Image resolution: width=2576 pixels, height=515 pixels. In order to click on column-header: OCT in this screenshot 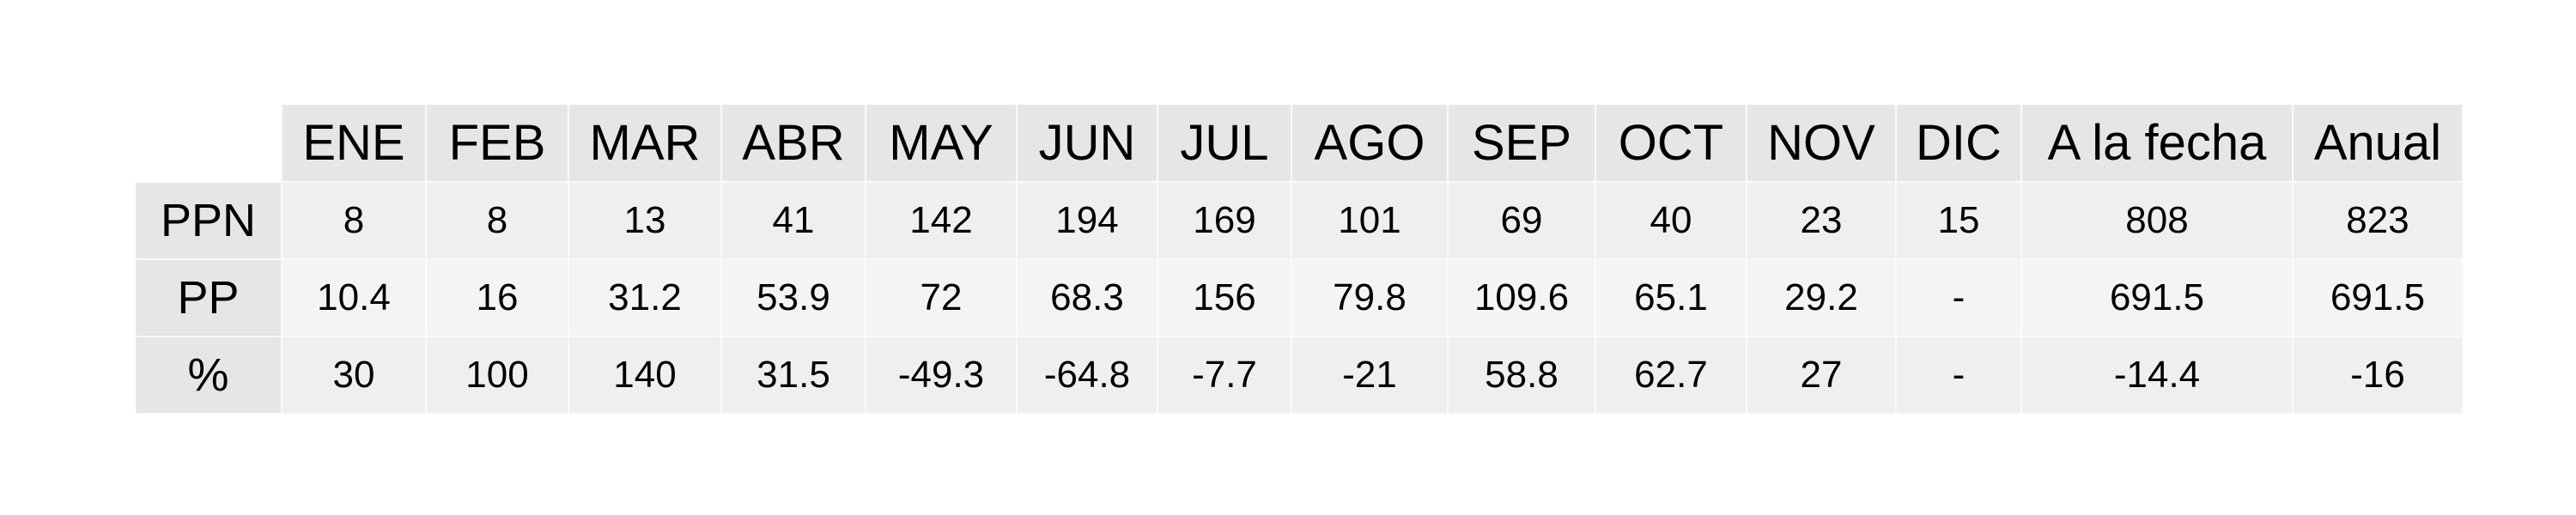, I will do `click(1671, 144)`.